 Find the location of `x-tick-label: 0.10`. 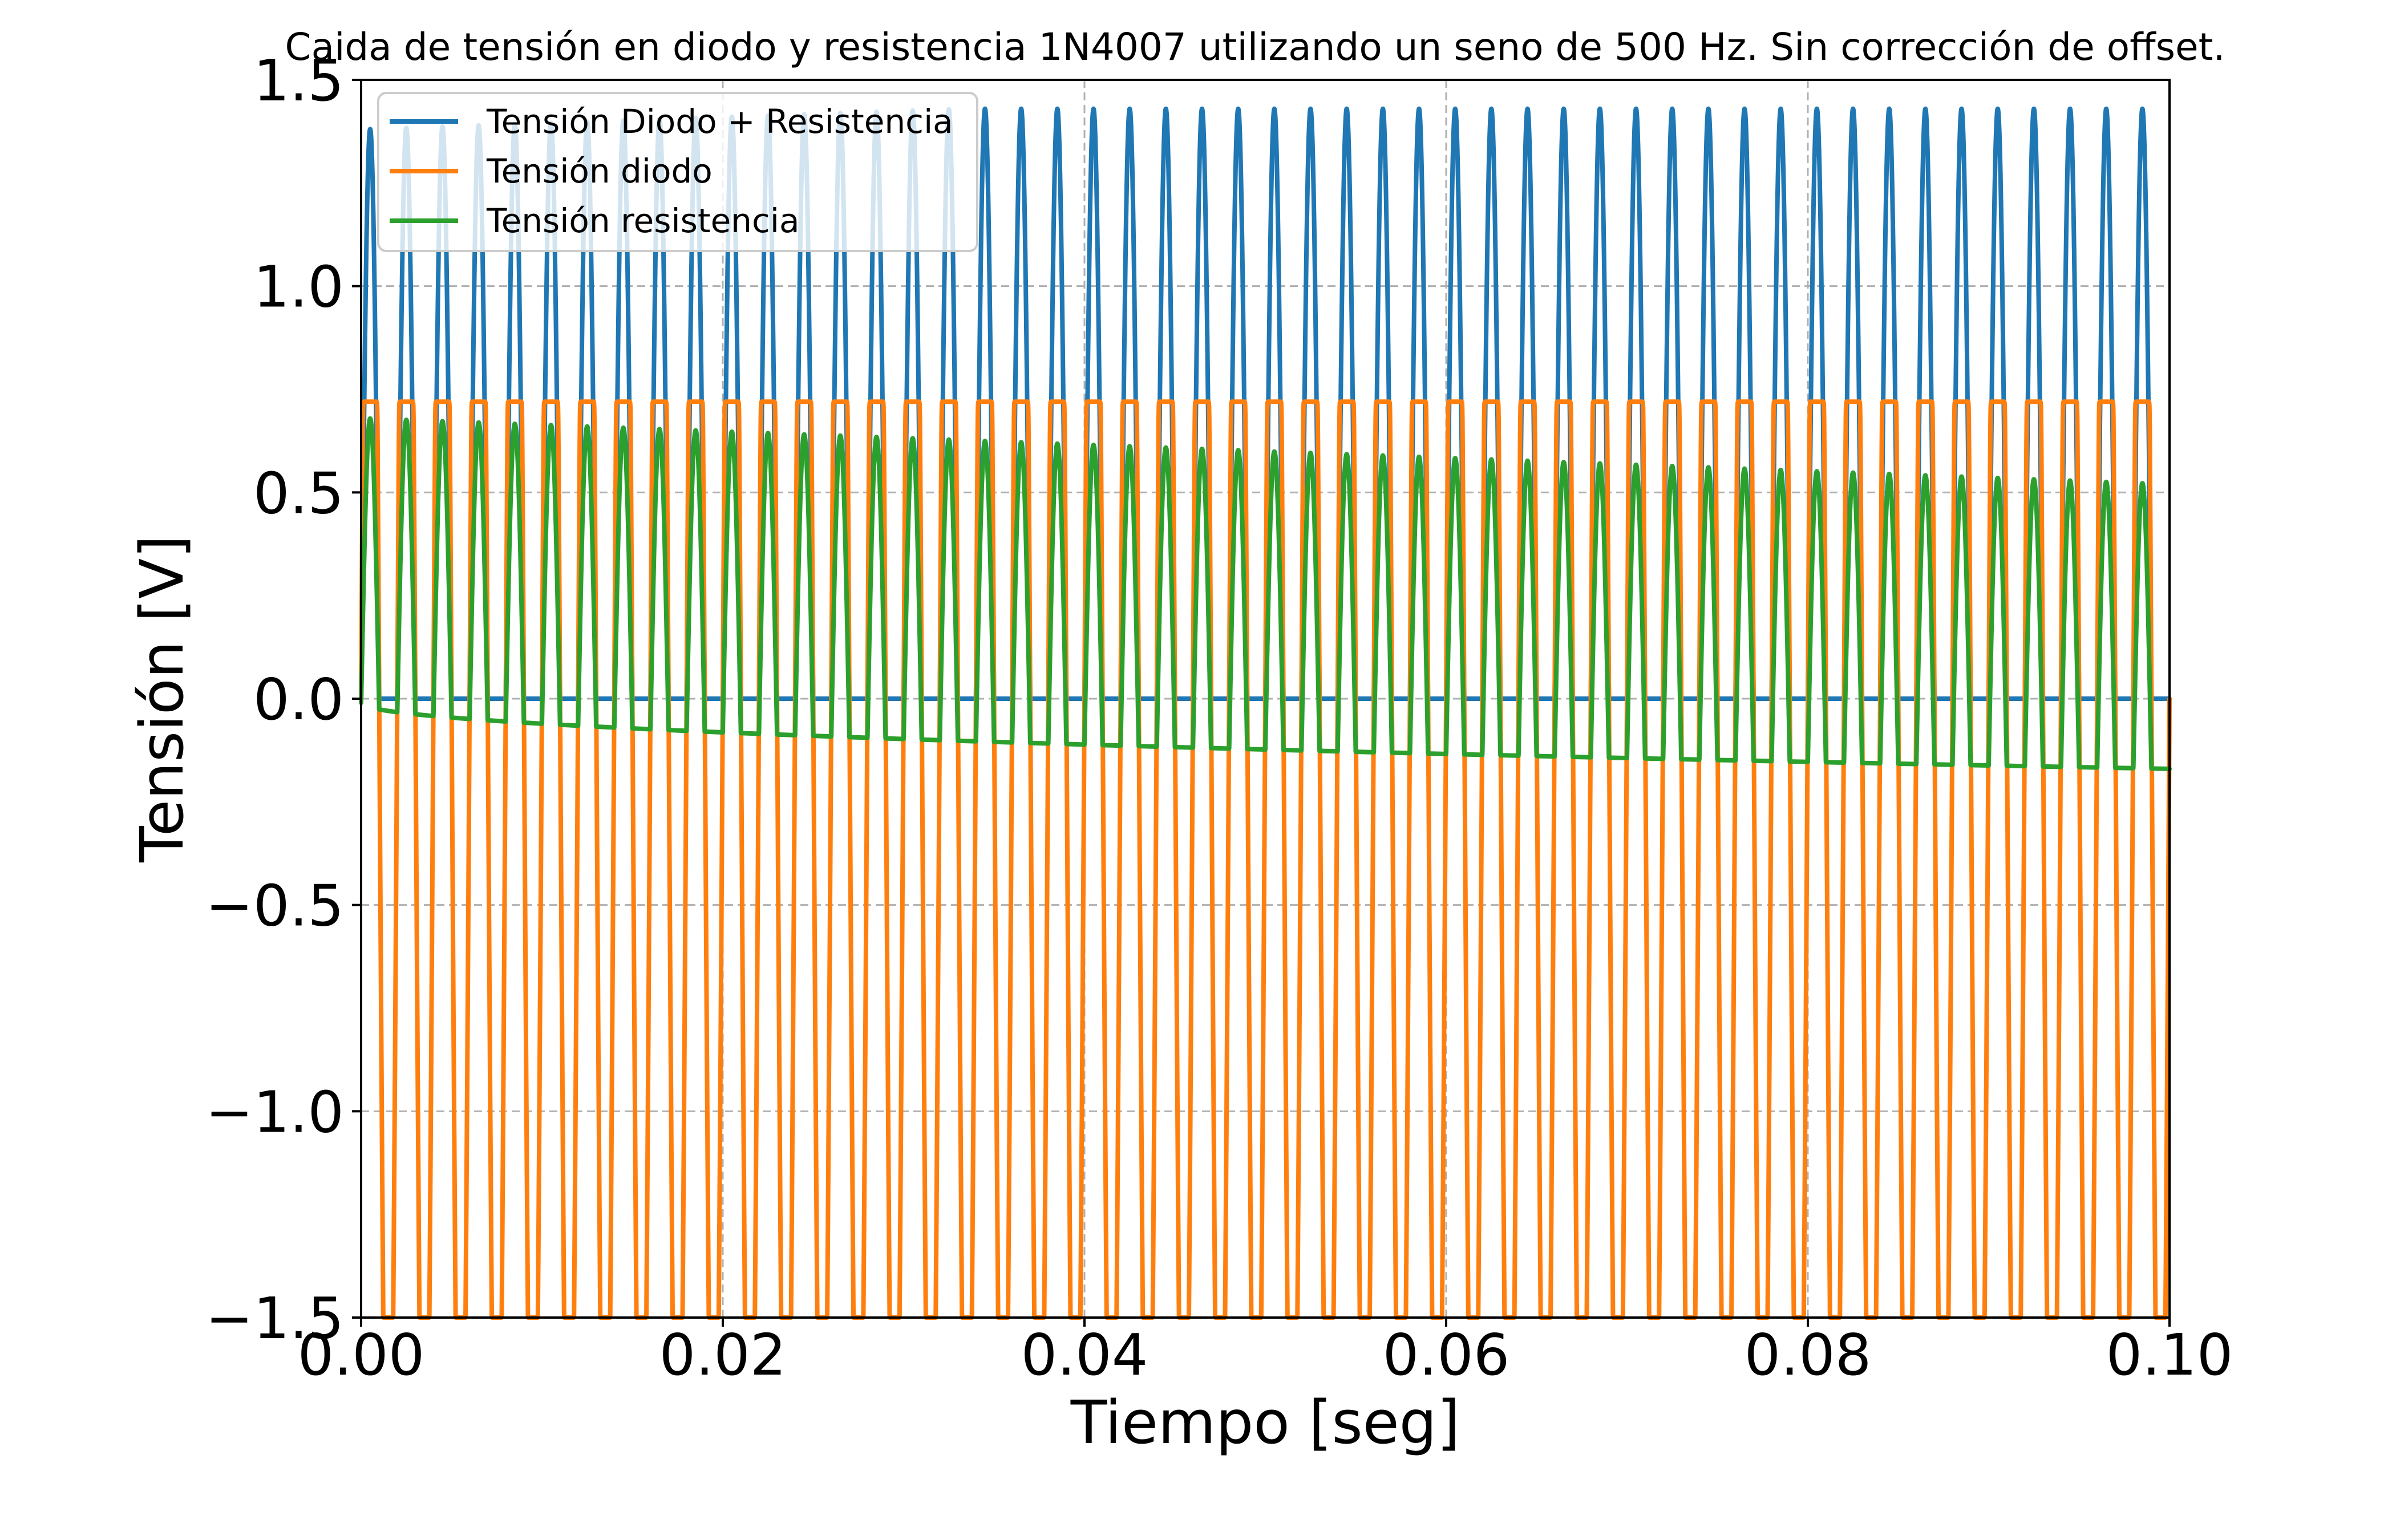

x-tick-label: 0.10 is located at coordinates (2169, 1355).